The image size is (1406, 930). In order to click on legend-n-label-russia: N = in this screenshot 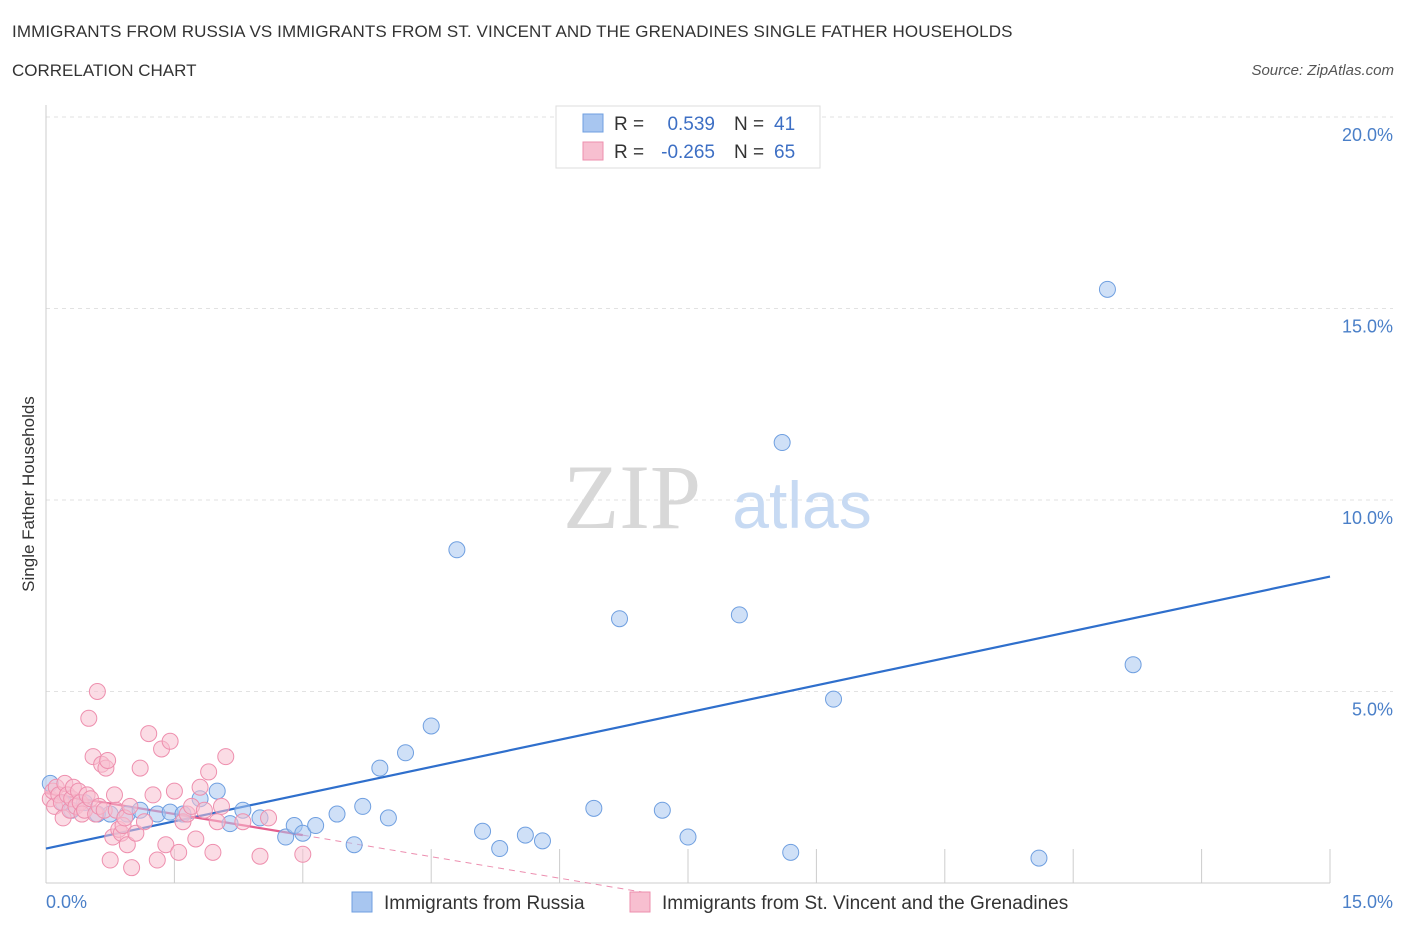, I will do `click(749, 124)`.